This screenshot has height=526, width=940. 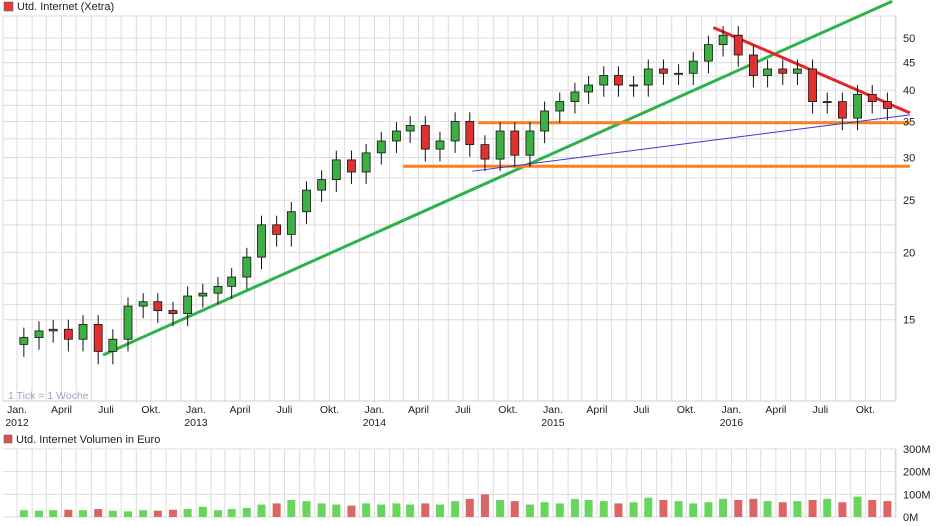 I want to click on x-year-label: 2013, so click(x=196, y=423).